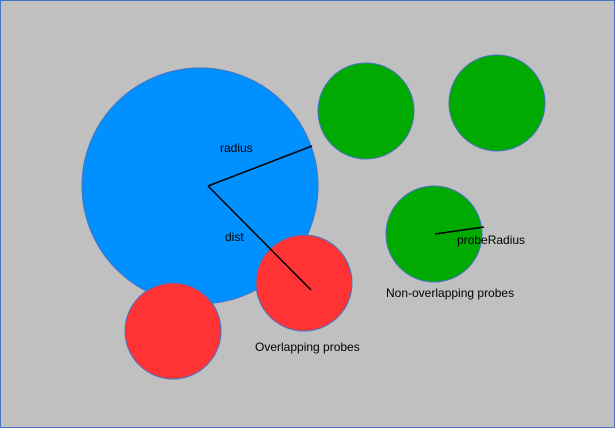  Describe the element at coordinates (173, 331) in the screenshot. I see `overlapping-probe` at that location.